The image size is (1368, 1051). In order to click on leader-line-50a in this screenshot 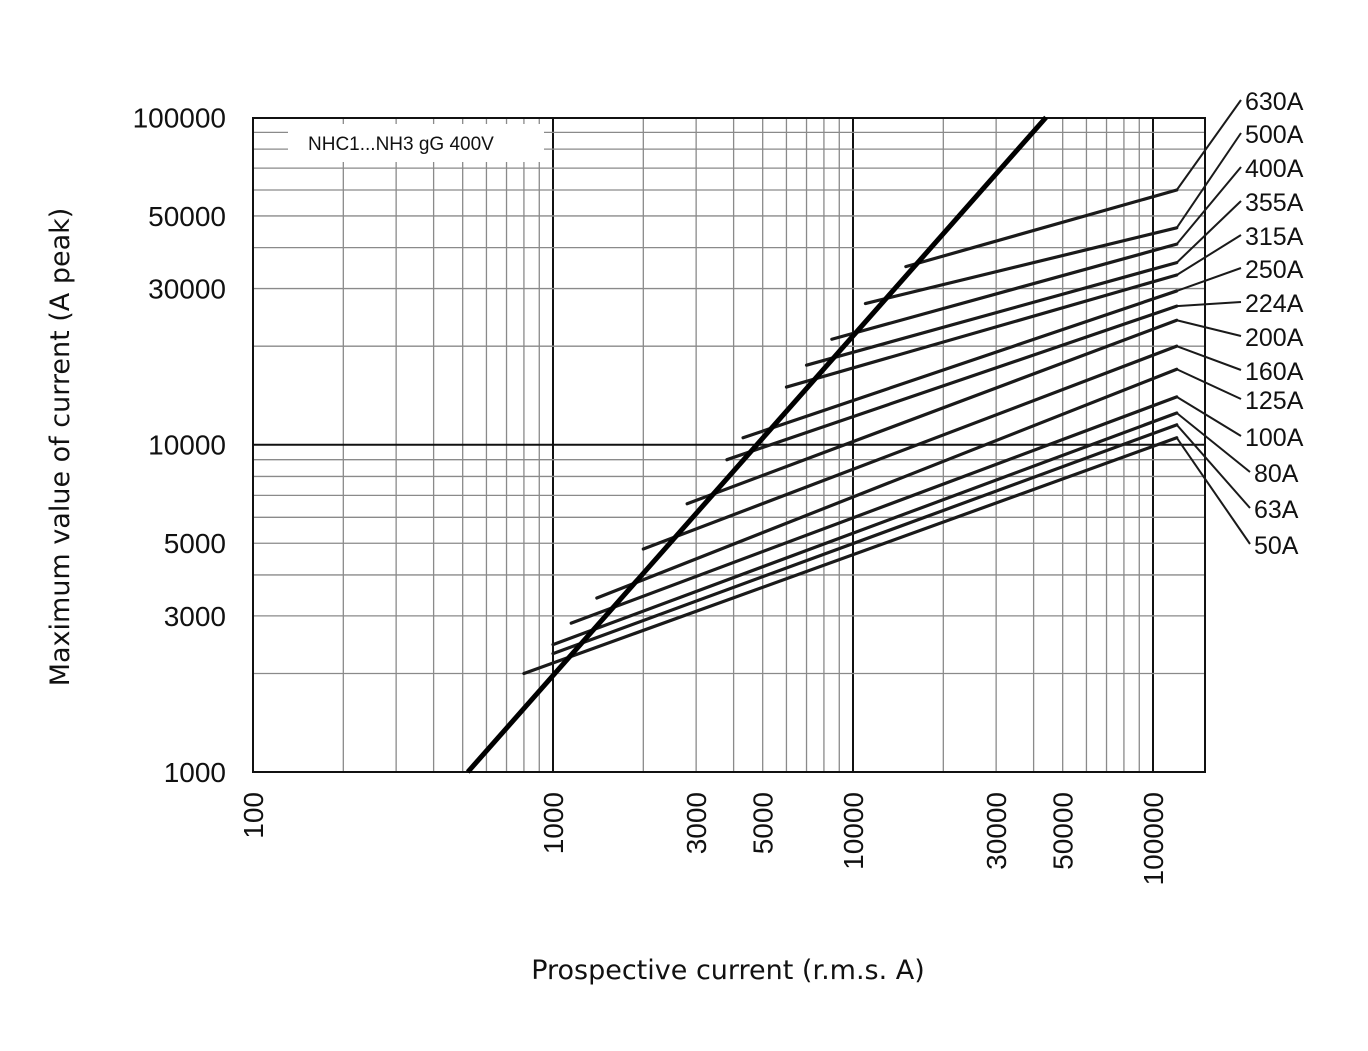, I will do `click(1213, 491)`.